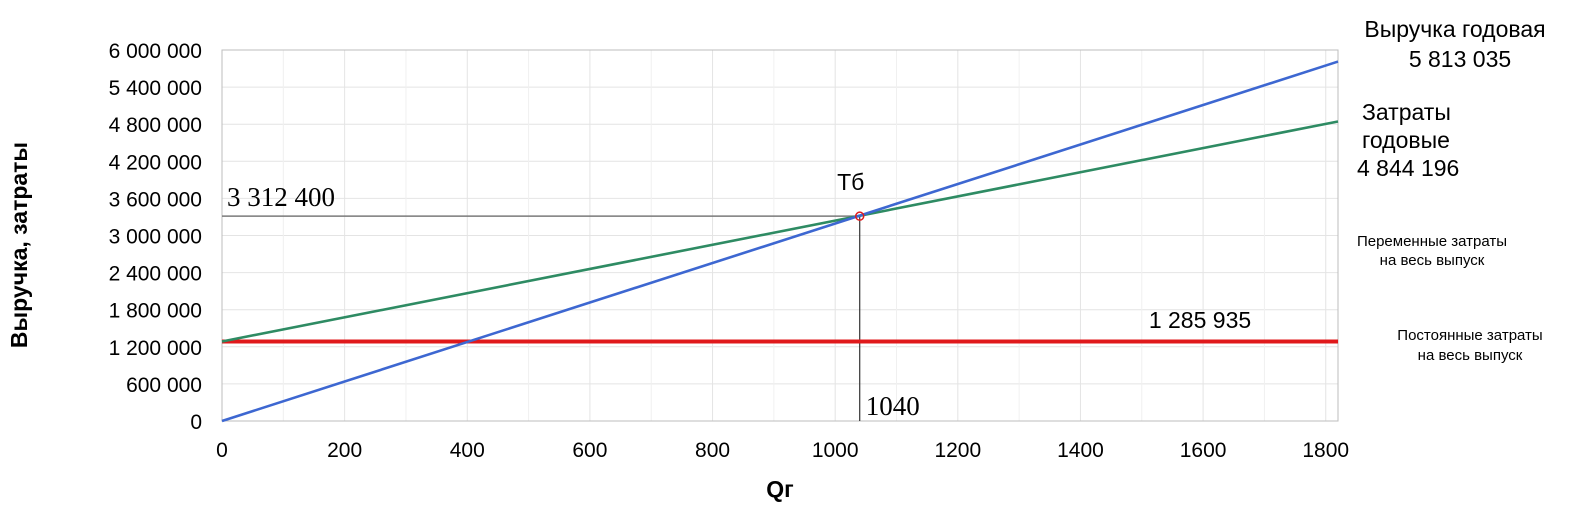 The image size is (1571, 520). What do you see at coordinates (155, 274) in the screenshot?
I see `y-tick-label: 2 400 000` at bounding box center [155, 274].